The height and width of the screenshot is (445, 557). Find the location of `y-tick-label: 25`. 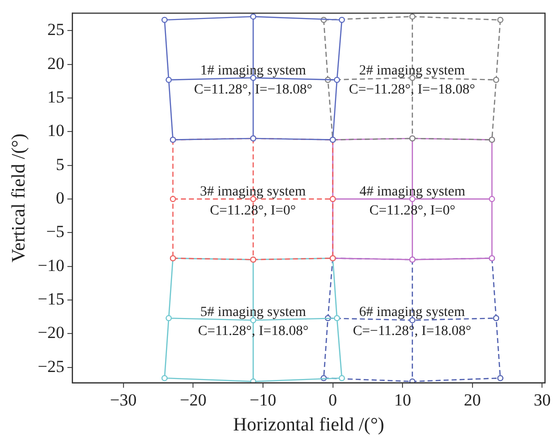

y-tick-label: 25 is located at coordinates (55, 30).